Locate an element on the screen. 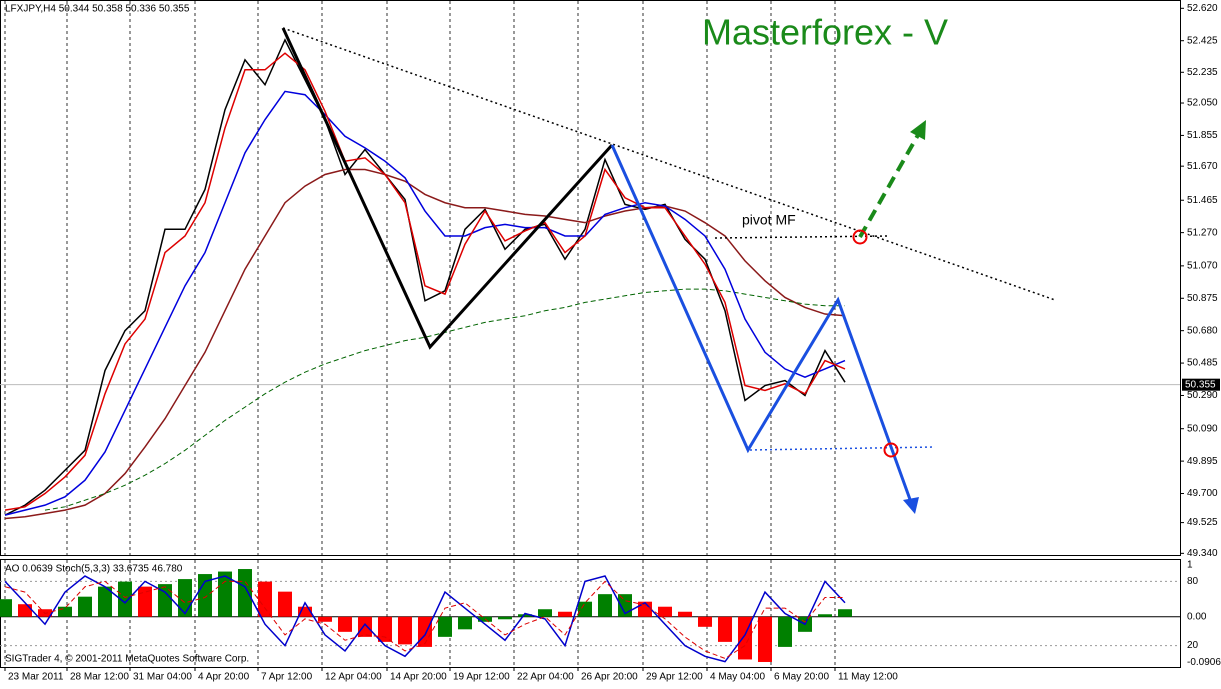 The width and height of the screenshot is (1221, 689). y-tick-label: 49.895 is located at coordinates (1202, 461).